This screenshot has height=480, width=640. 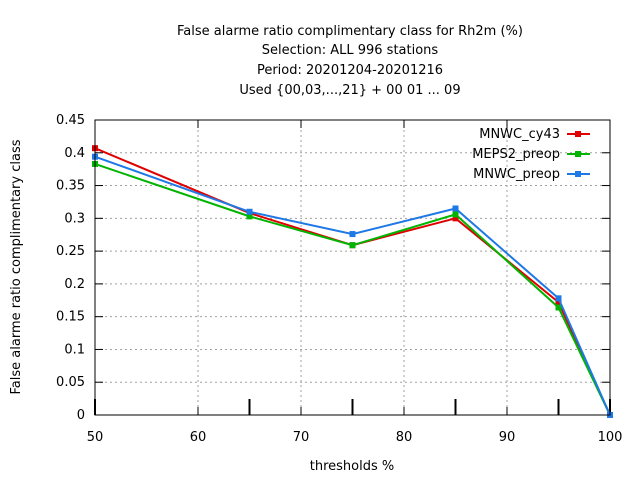 What do you see at coordinates (70, 120) in the screenshot?
I see `y-tick-label: 0.45` at bounding box center [70, 120].